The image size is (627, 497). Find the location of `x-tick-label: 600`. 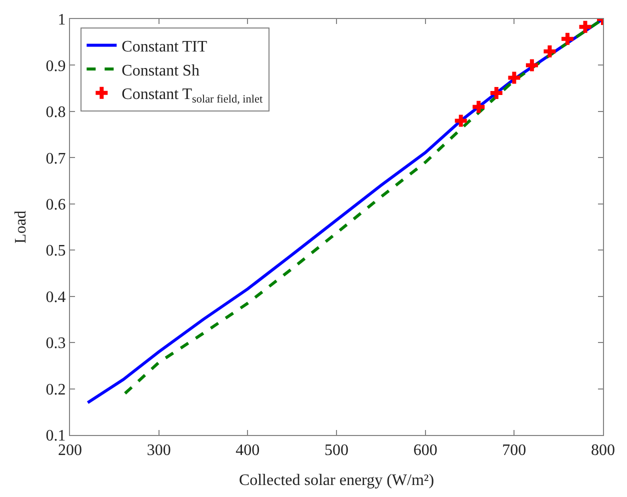

x-tick-label: 600 is located at coordinates (425, 451).